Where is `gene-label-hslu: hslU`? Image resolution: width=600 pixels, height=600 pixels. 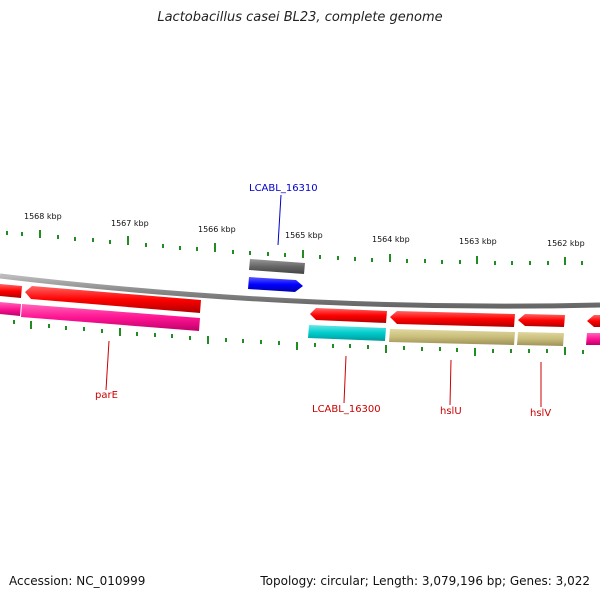
gene-label-hslu: hslU is located at coordinates (451, 411).